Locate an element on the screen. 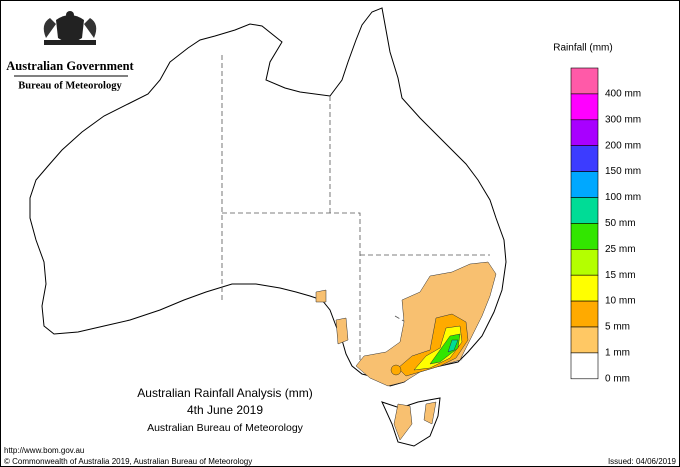  legend-label: 25 mm is located at coordinates (620, 249).